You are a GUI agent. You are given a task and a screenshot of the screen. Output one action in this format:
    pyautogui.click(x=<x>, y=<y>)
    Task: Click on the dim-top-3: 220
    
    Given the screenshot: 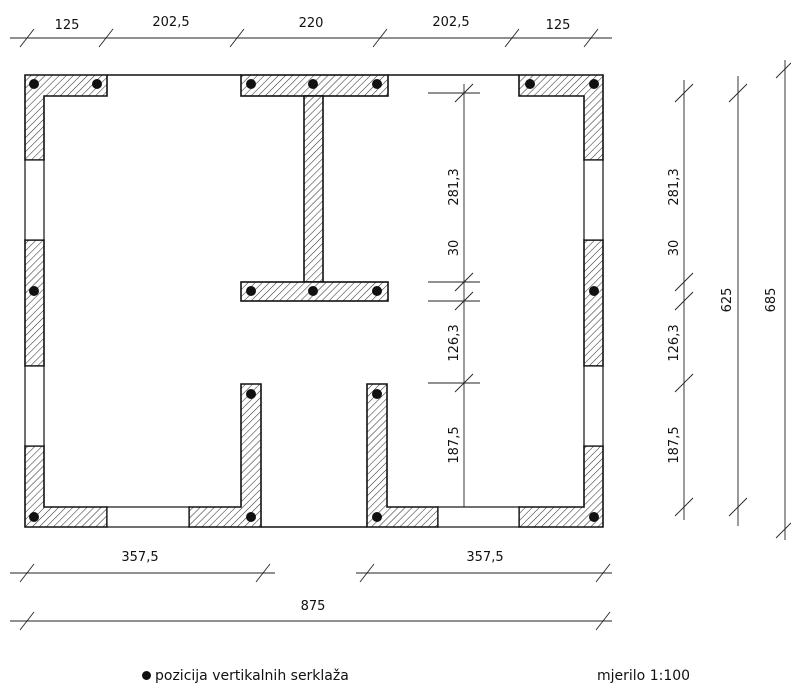 What is the action you would take?
    pyautogui.click(x=311, y=23)
    